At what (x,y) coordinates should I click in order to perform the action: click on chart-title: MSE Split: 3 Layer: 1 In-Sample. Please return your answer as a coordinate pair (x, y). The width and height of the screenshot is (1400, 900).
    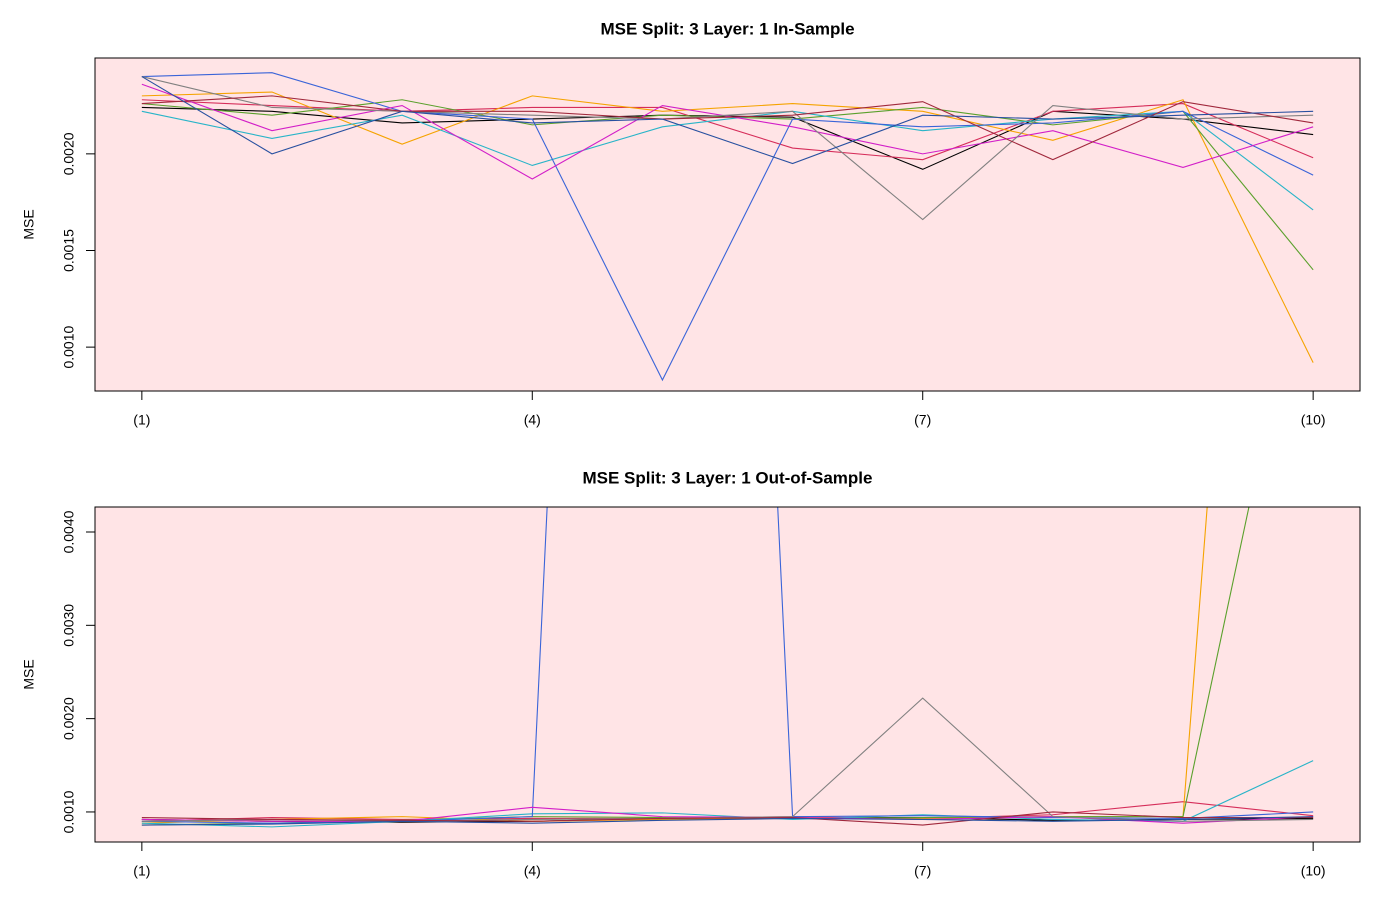
    Looking at the image, I should click on (727, 28).